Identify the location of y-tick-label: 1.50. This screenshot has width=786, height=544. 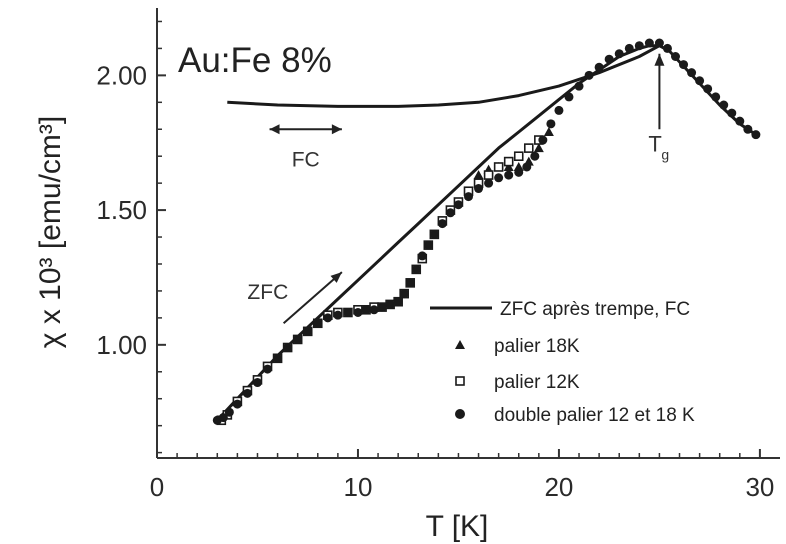
(121, 210).